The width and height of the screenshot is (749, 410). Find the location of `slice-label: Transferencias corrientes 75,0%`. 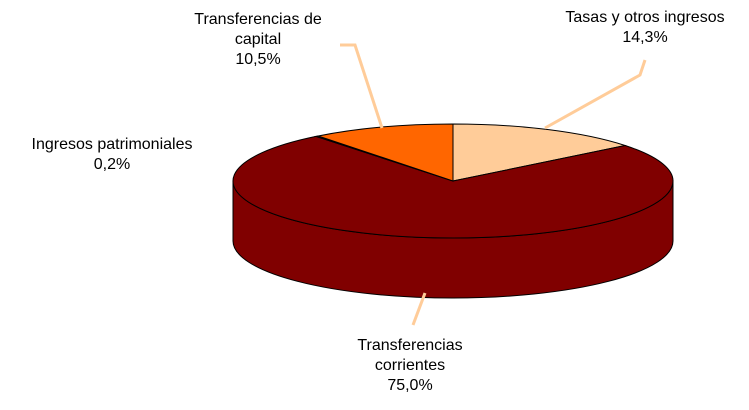

slice-label: Transferencias corrientes 75,0% is located at coordinates (410, 366).